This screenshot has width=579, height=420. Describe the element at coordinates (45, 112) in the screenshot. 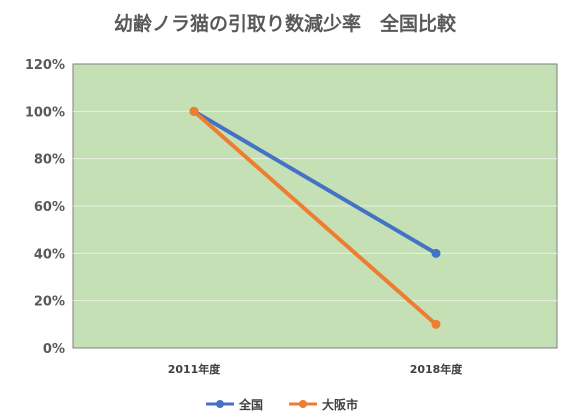

I see `y-tick-label: 100%` at that location.